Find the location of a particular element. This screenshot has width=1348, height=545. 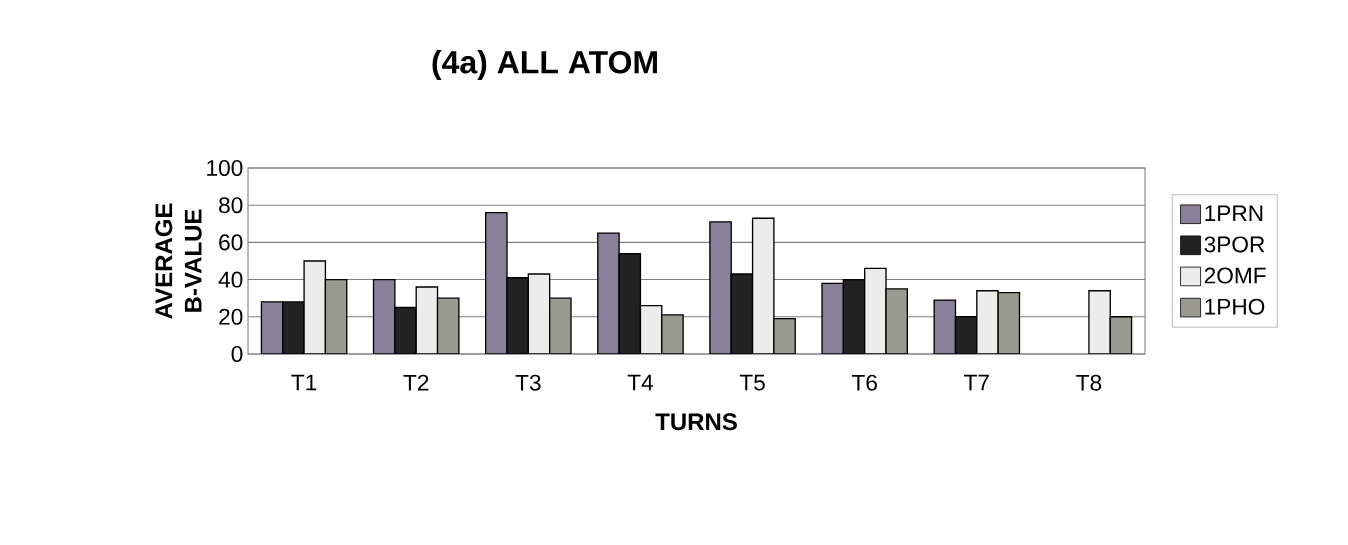

legend-label: 3POR is located at coordinates (1234, 244).